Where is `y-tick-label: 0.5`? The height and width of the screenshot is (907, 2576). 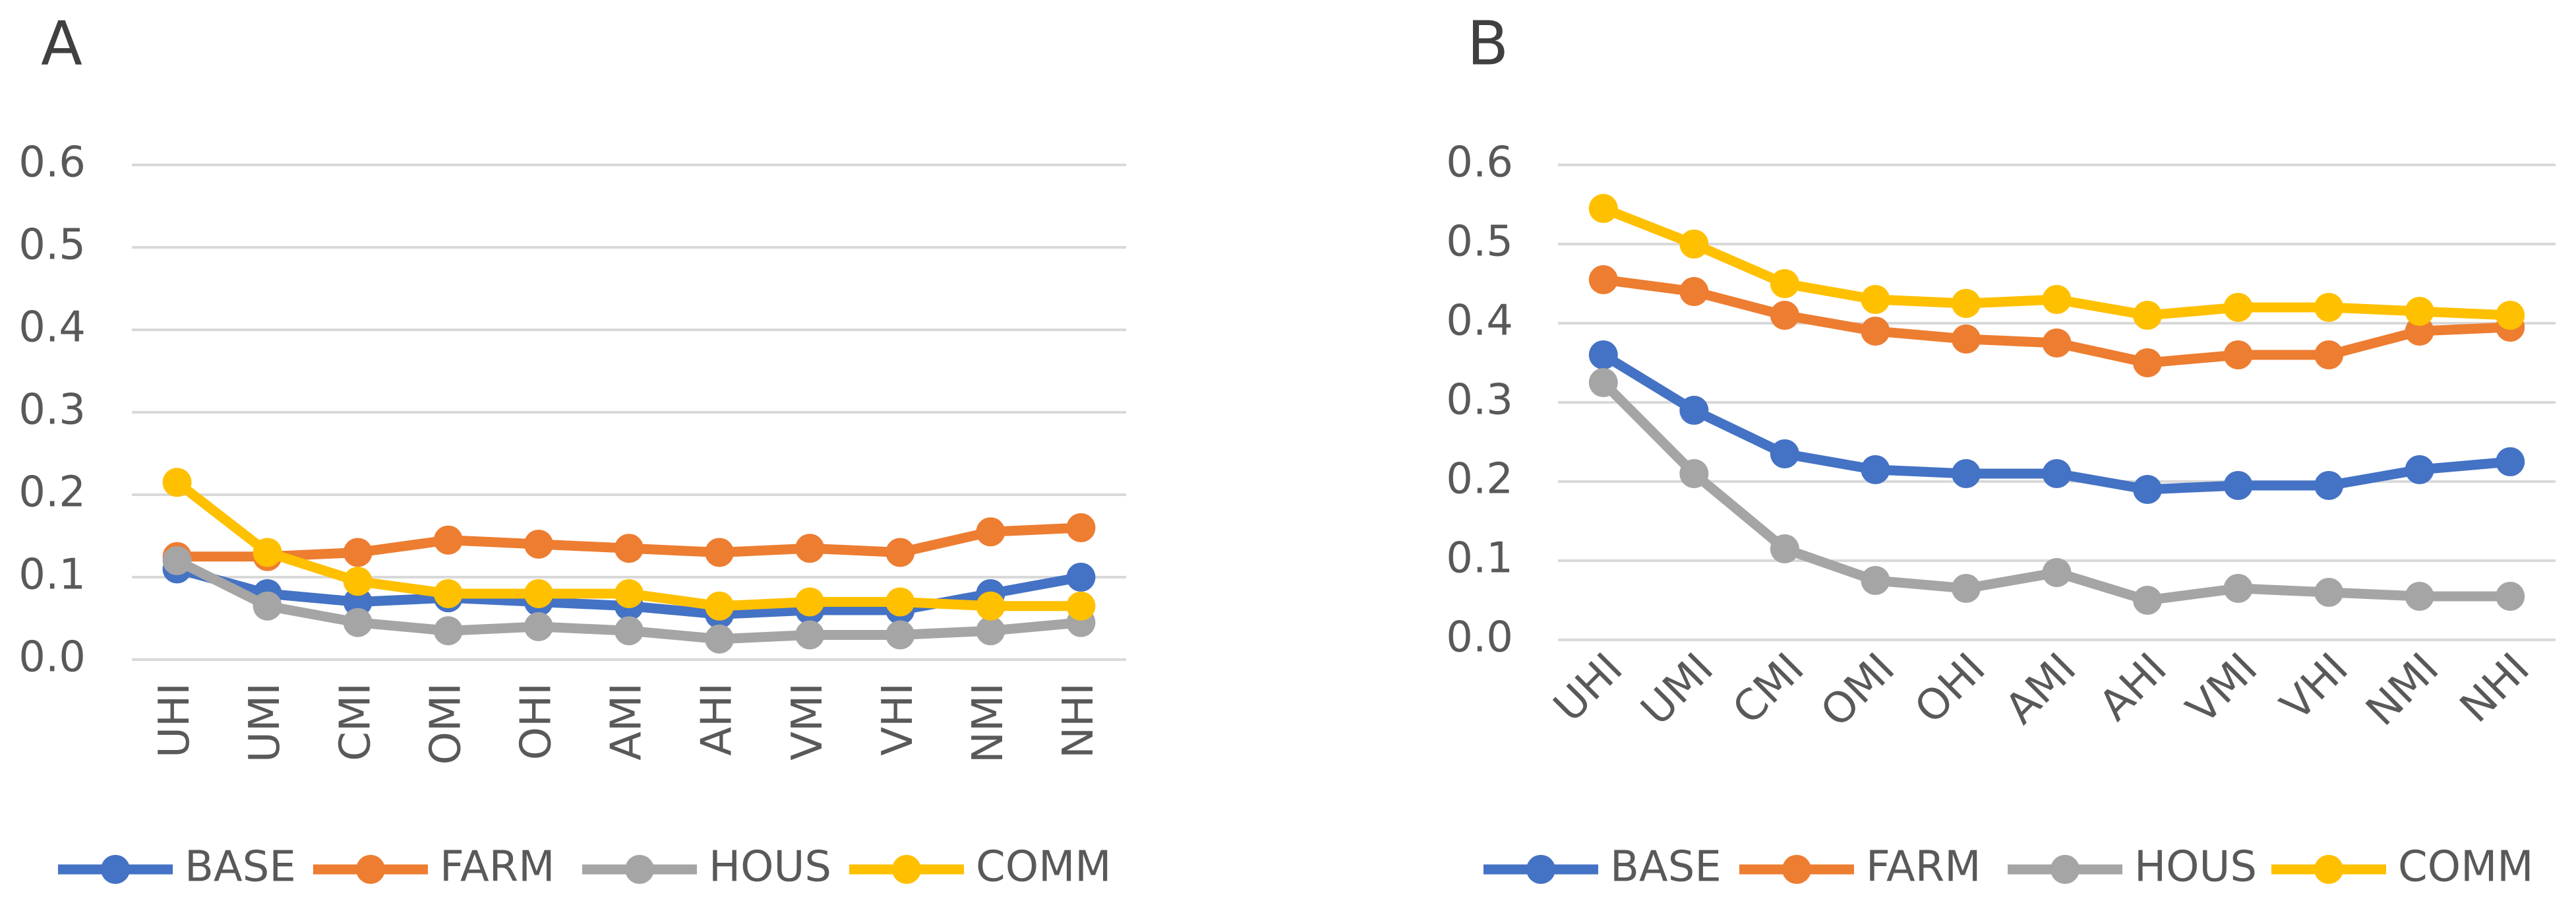
y-tick-label: 0.5 is located at coordinates (52, 246).